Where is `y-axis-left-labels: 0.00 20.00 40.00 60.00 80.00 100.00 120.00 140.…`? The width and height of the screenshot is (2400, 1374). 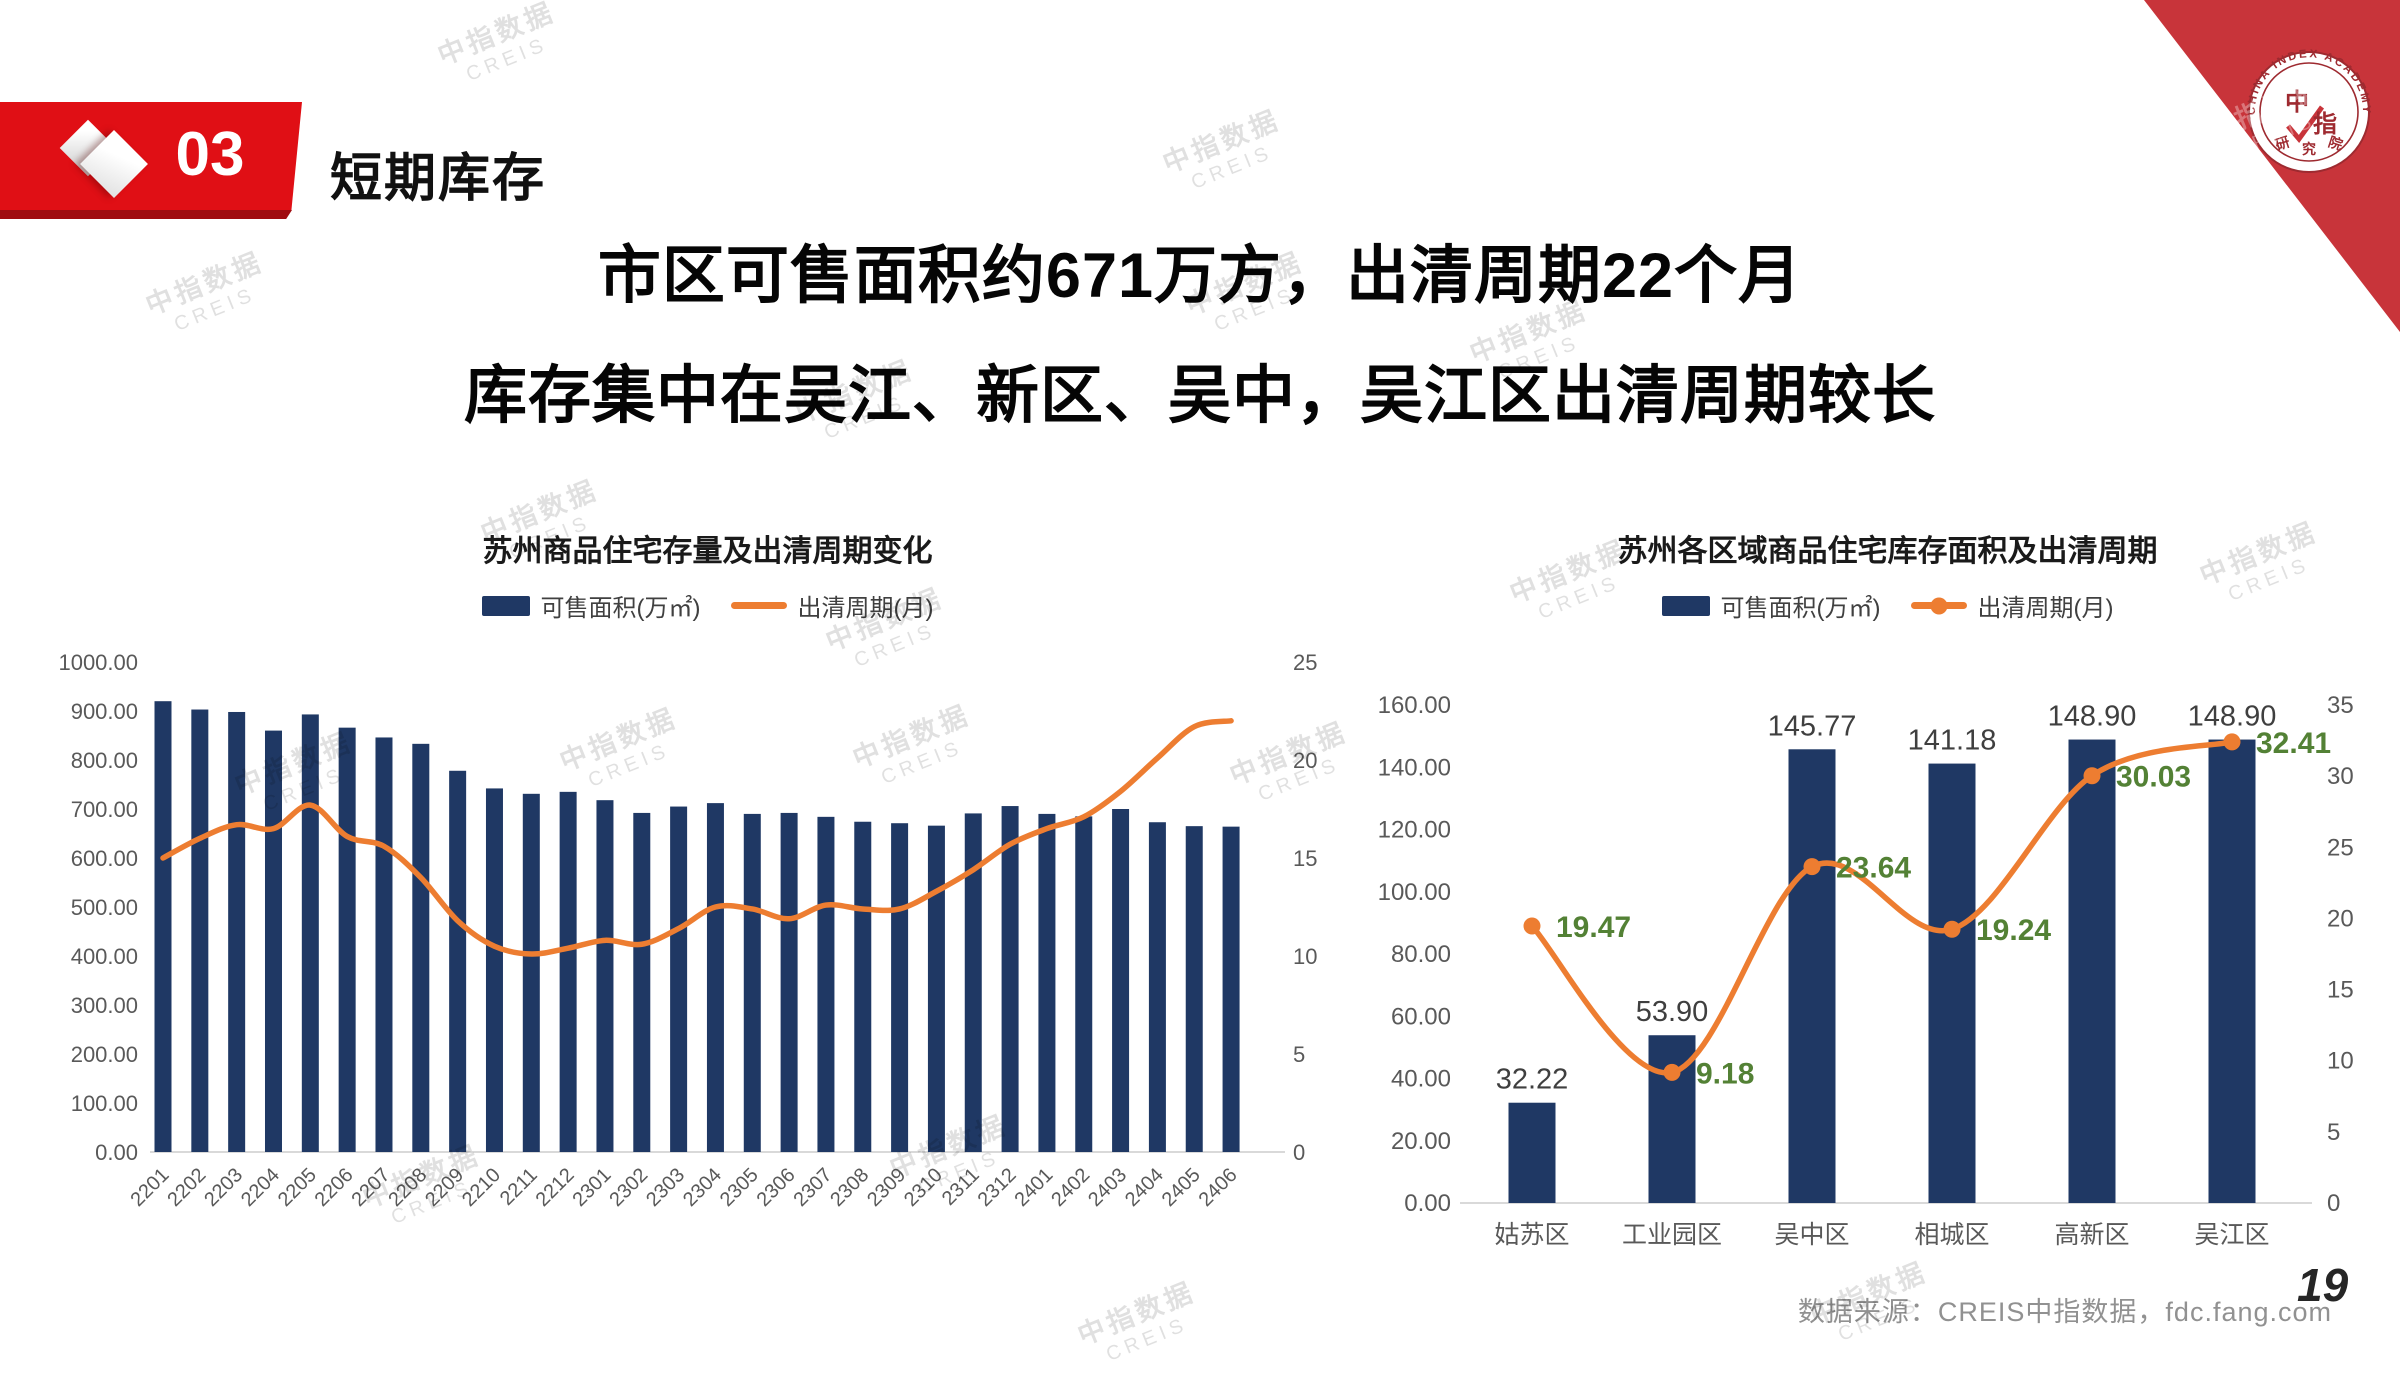
y-axis-left-labels: 0.00 20.00 40.00 60.00 80.00 100.00 120.00 140.… is located at coordinates (1414, 954).